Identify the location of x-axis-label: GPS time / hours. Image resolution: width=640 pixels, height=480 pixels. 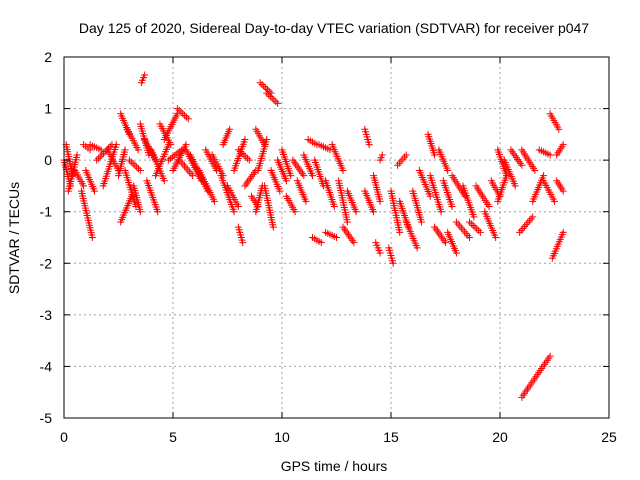
(334, 466).